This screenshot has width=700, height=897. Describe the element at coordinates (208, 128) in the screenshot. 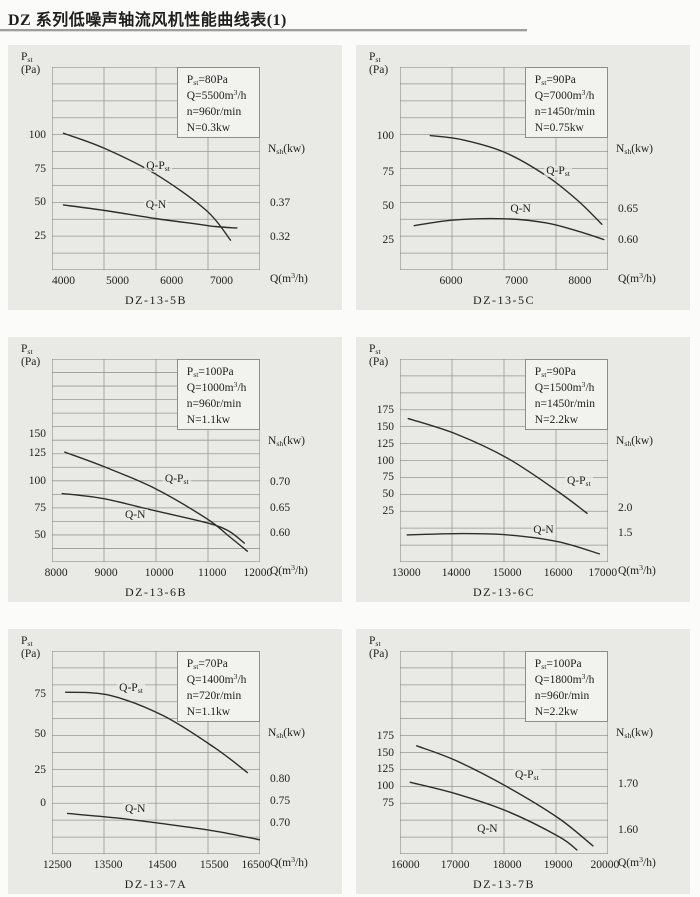

I see `spec-line: N=0.3kw` at that location.